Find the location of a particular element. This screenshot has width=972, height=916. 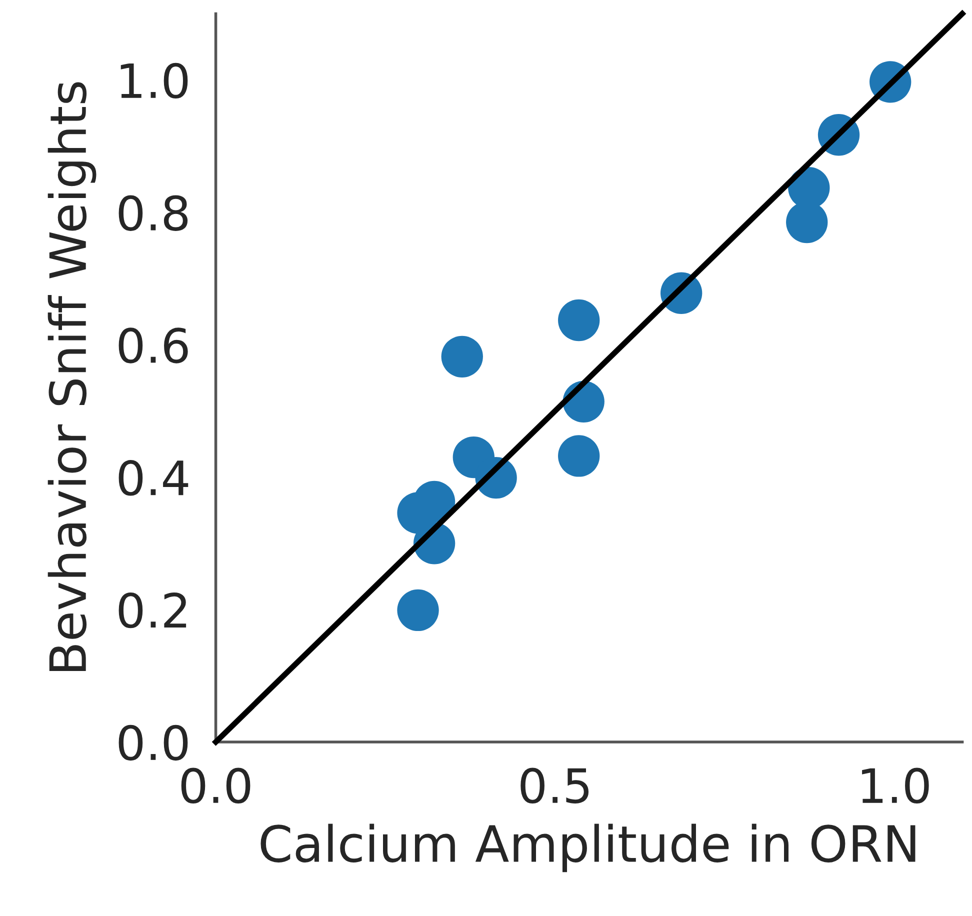

y-tick-label: 1.0 is located at coordinates (154, 80).